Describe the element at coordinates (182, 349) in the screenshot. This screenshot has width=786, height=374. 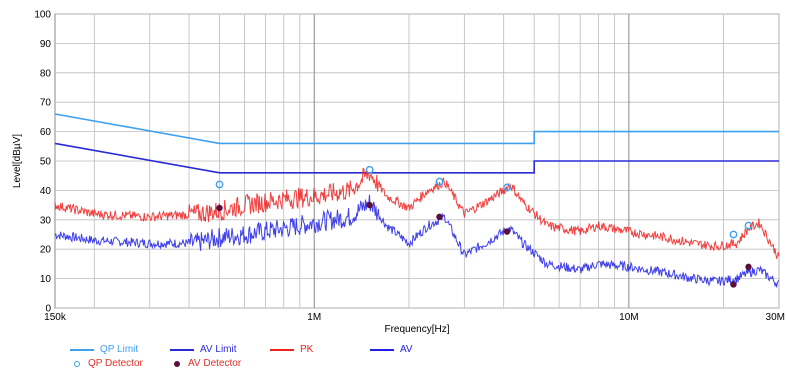
I see `av-limit-swatch` at that location.